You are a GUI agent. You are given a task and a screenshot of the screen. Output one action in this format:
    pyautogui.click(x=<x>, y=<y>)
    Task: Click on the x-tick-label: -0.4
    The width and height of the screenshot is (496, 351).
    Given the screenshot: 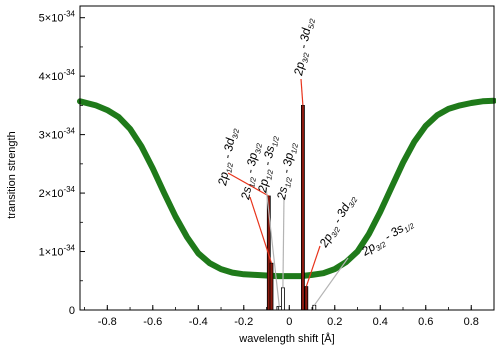 What is the action you would take?
    pyautogui.click(x=198, y=322)
    